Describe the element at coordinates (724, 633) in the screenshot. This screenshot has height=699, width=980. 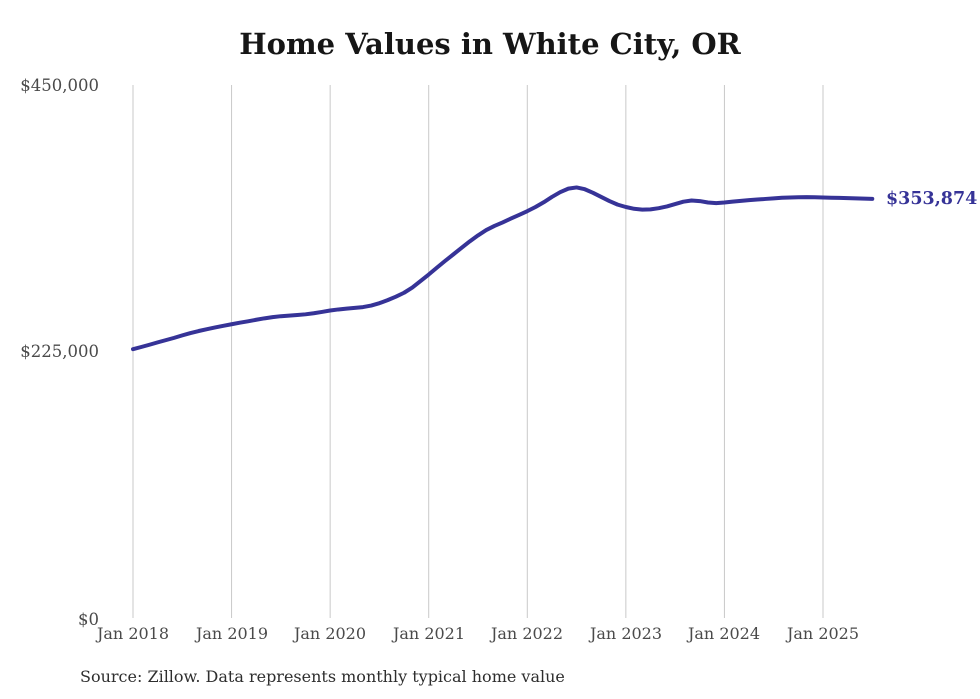
I see `x-axis-tick-label-jan-2024: Jan 2024` at that location.